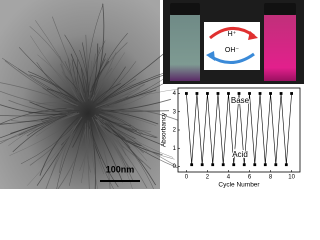 This screenshot has width=320, height=240. I want to click on y-tick-label: 2, so click(175, 131).